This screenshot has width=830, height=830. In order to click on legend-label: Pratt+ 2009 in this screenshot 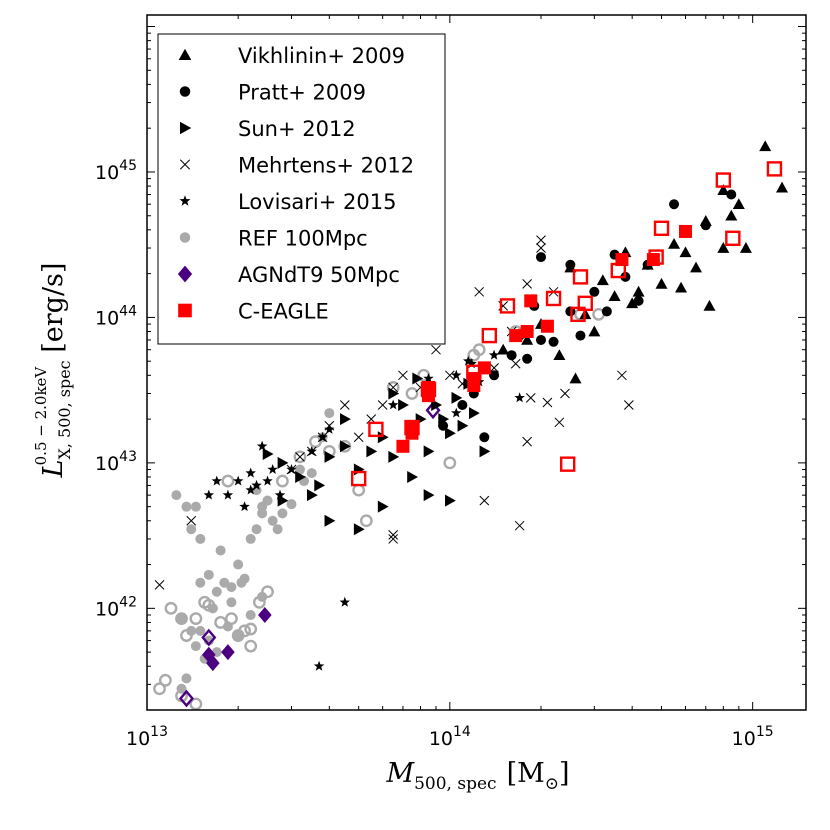, I will do `click(302, 93)`.